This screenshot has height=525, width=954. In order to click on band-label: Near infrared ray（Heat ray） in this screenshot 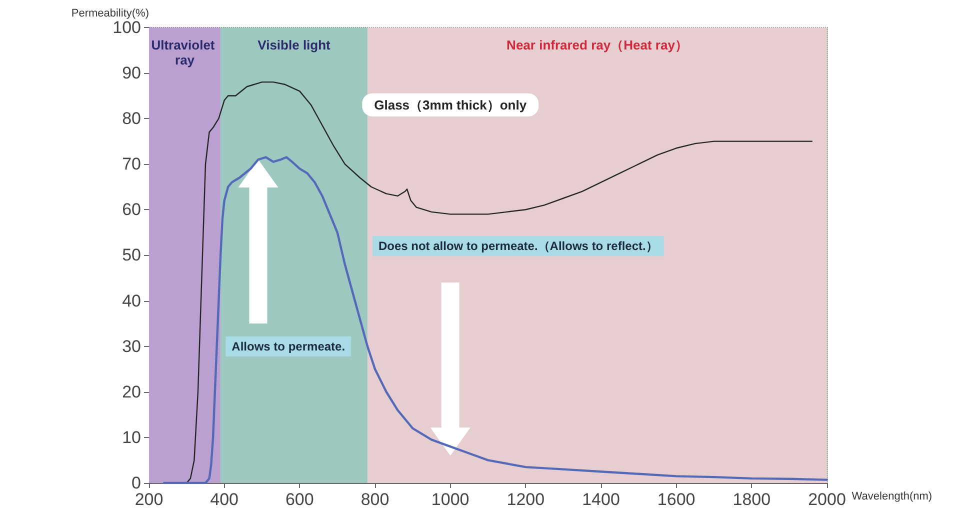, I will do `click(597, 44)`.